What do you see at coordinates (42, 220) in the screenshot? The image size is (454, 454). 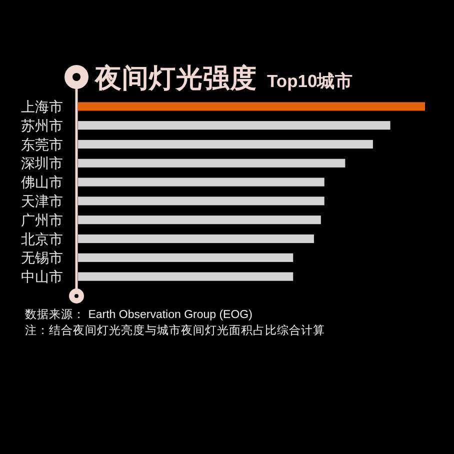 I see `y-tick-label: 广州市` at bounding box center [42, 220].